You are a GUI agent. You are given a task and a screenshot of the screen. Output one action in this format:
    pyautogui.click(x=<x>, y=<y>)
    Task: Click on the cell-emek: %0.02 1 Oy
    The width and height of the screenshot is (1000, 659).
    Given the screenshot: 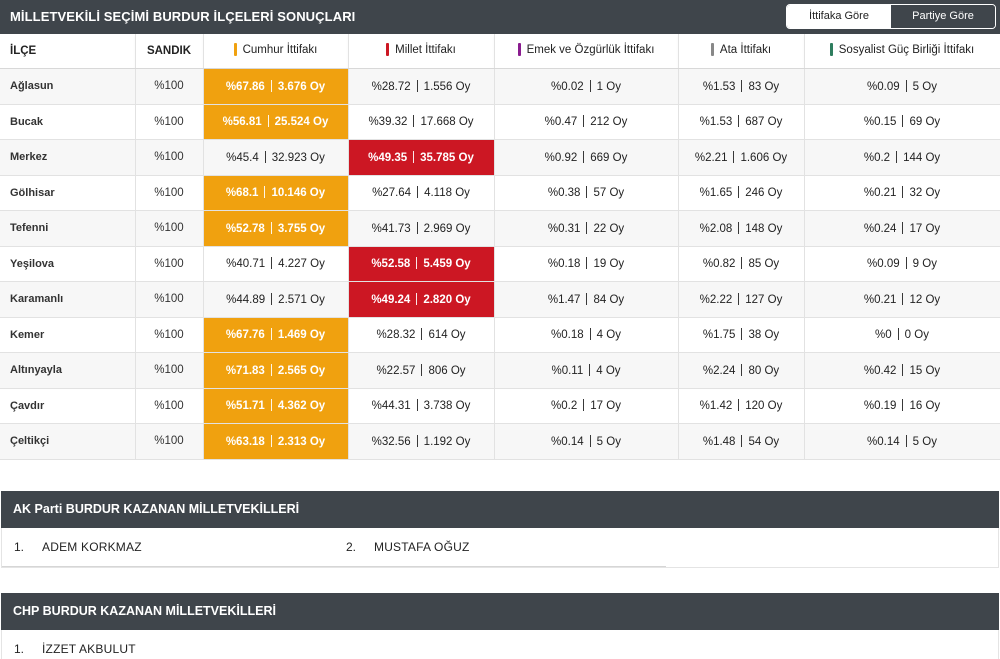 What is the action you would take?
    pyautogui.click(x=586, y=86)
    